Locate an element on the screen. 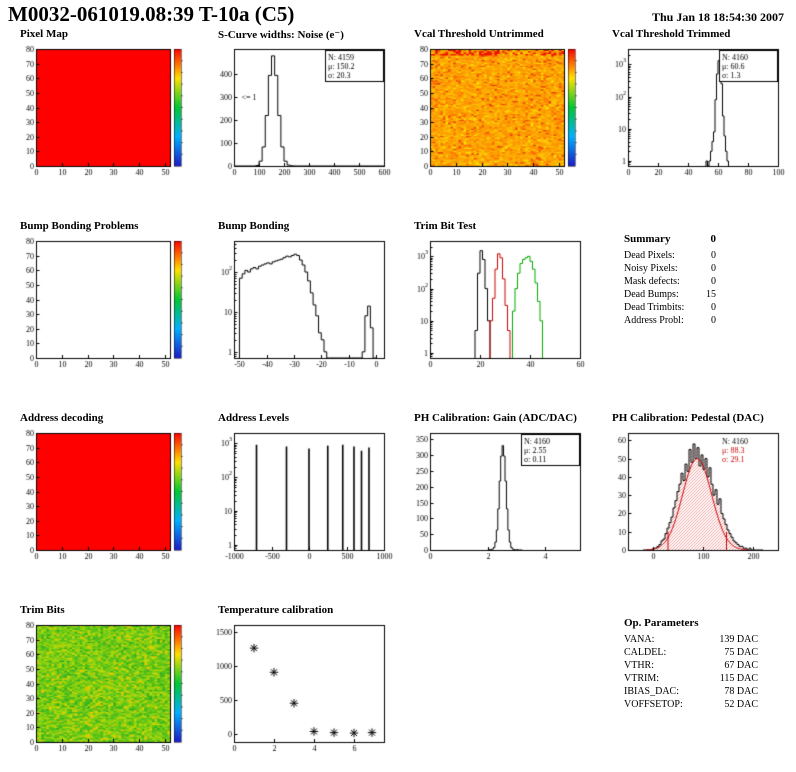  chart-title: PH Calibration: Gain (ADC/DAC) is located at coordinates (495, 418).